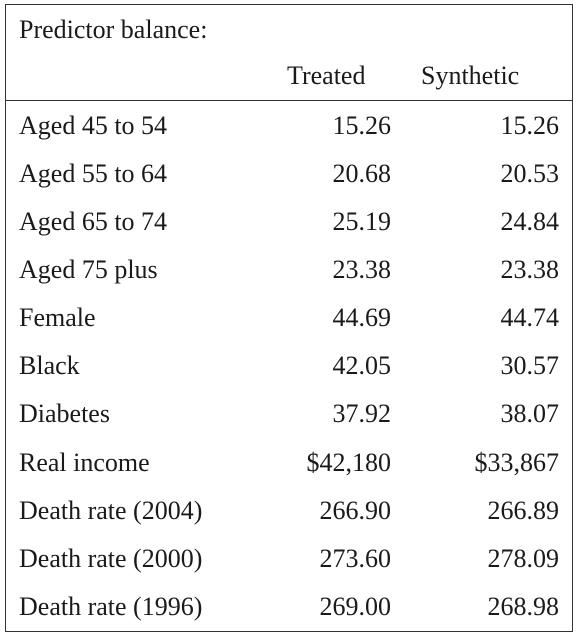 The width and height of the screenshot is (579, 638). Describe the element at coordinates (84, 462) in the screenshot. I see `row-label: Real income` at that location.